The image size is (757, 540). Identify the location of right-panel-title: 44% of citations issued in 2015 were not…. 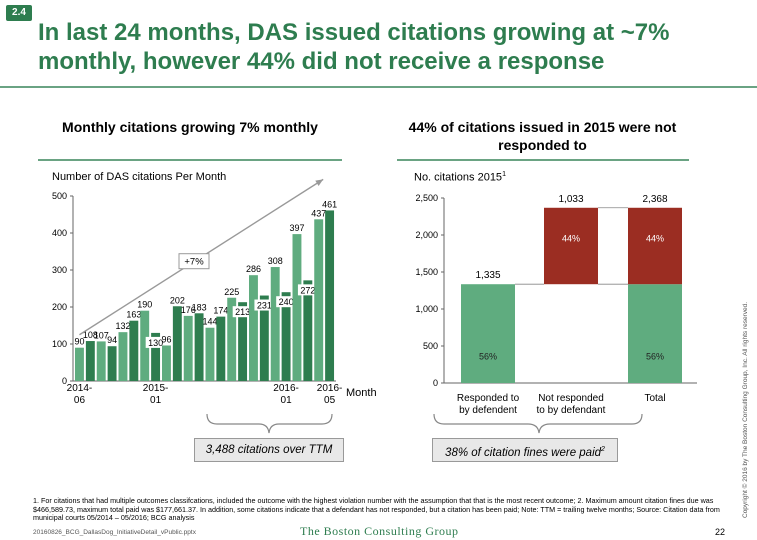
(542, 136).